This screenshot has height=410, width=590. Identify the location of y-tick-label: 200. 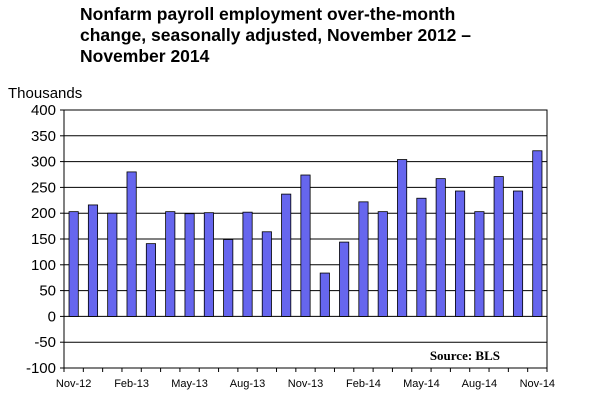
(43, 213).